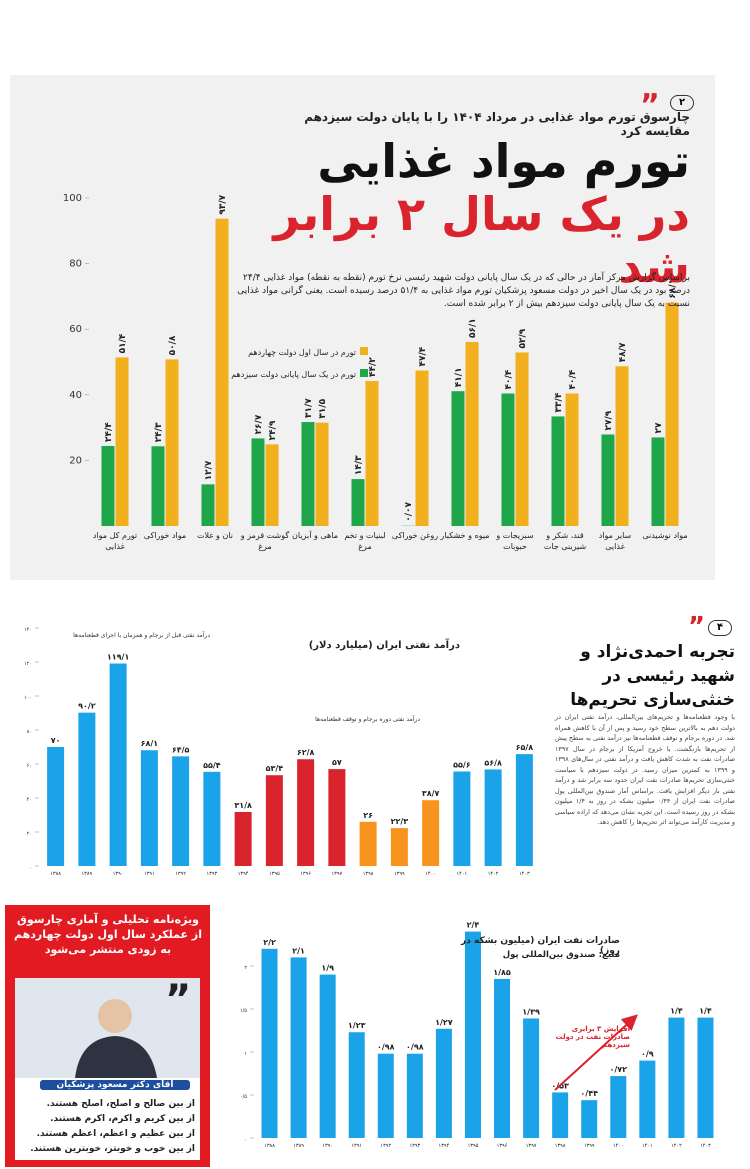 The image size is (750, 1169). What do you see at coordinates (116, 1057) in the screenshot?
I see `body` at bounding box center [116, 1057].